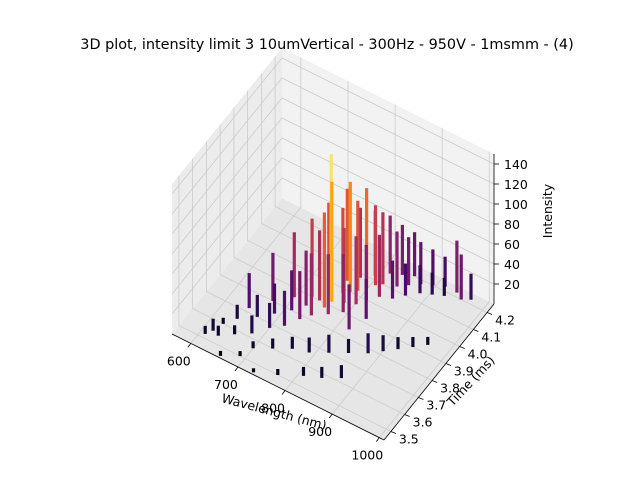  What do you see at coordinates (423, 422) in the screenshot?
I see `y-tick-label: 3.6` at bounding box center [423, 422].